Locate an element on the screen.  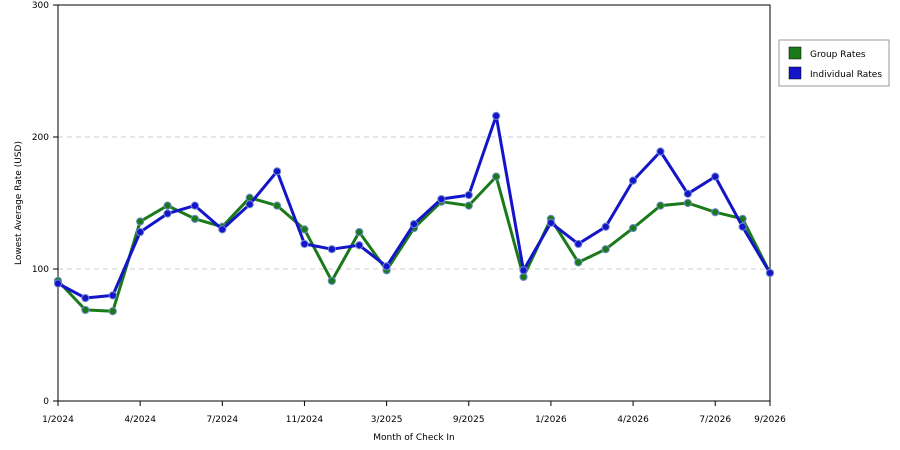
legend: Group Rates Individual Rates is located at coordinates (834, 63).